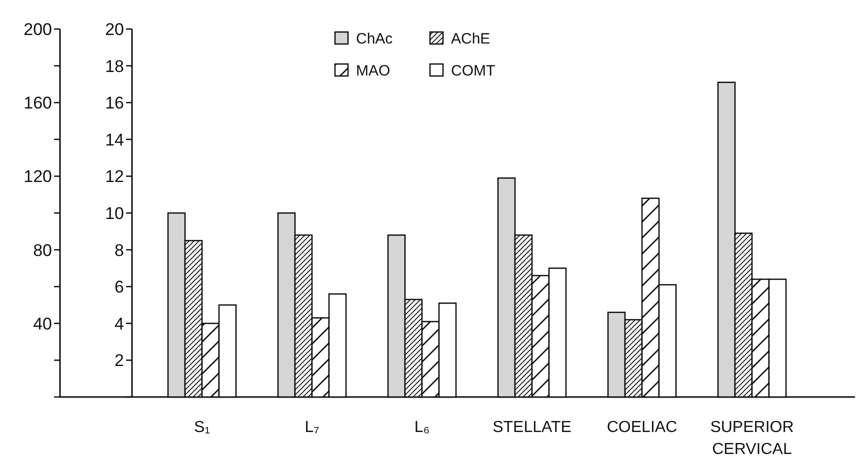  Describe the element at coordinates (38, 29) in the screenshot. I see `y2-tick-label: 200` at that location.